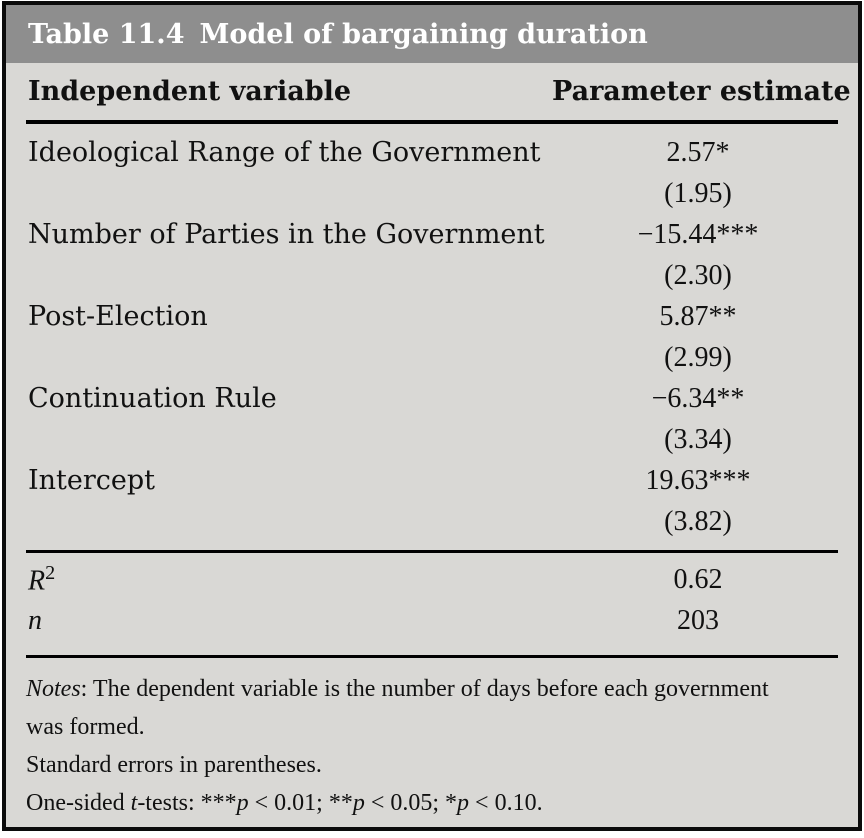 The height and width of the screenshot is (838, 864). Describe the element at coordinates (698, 398) in the screenshot. I see `estimate-value: −6.34**` at that location.